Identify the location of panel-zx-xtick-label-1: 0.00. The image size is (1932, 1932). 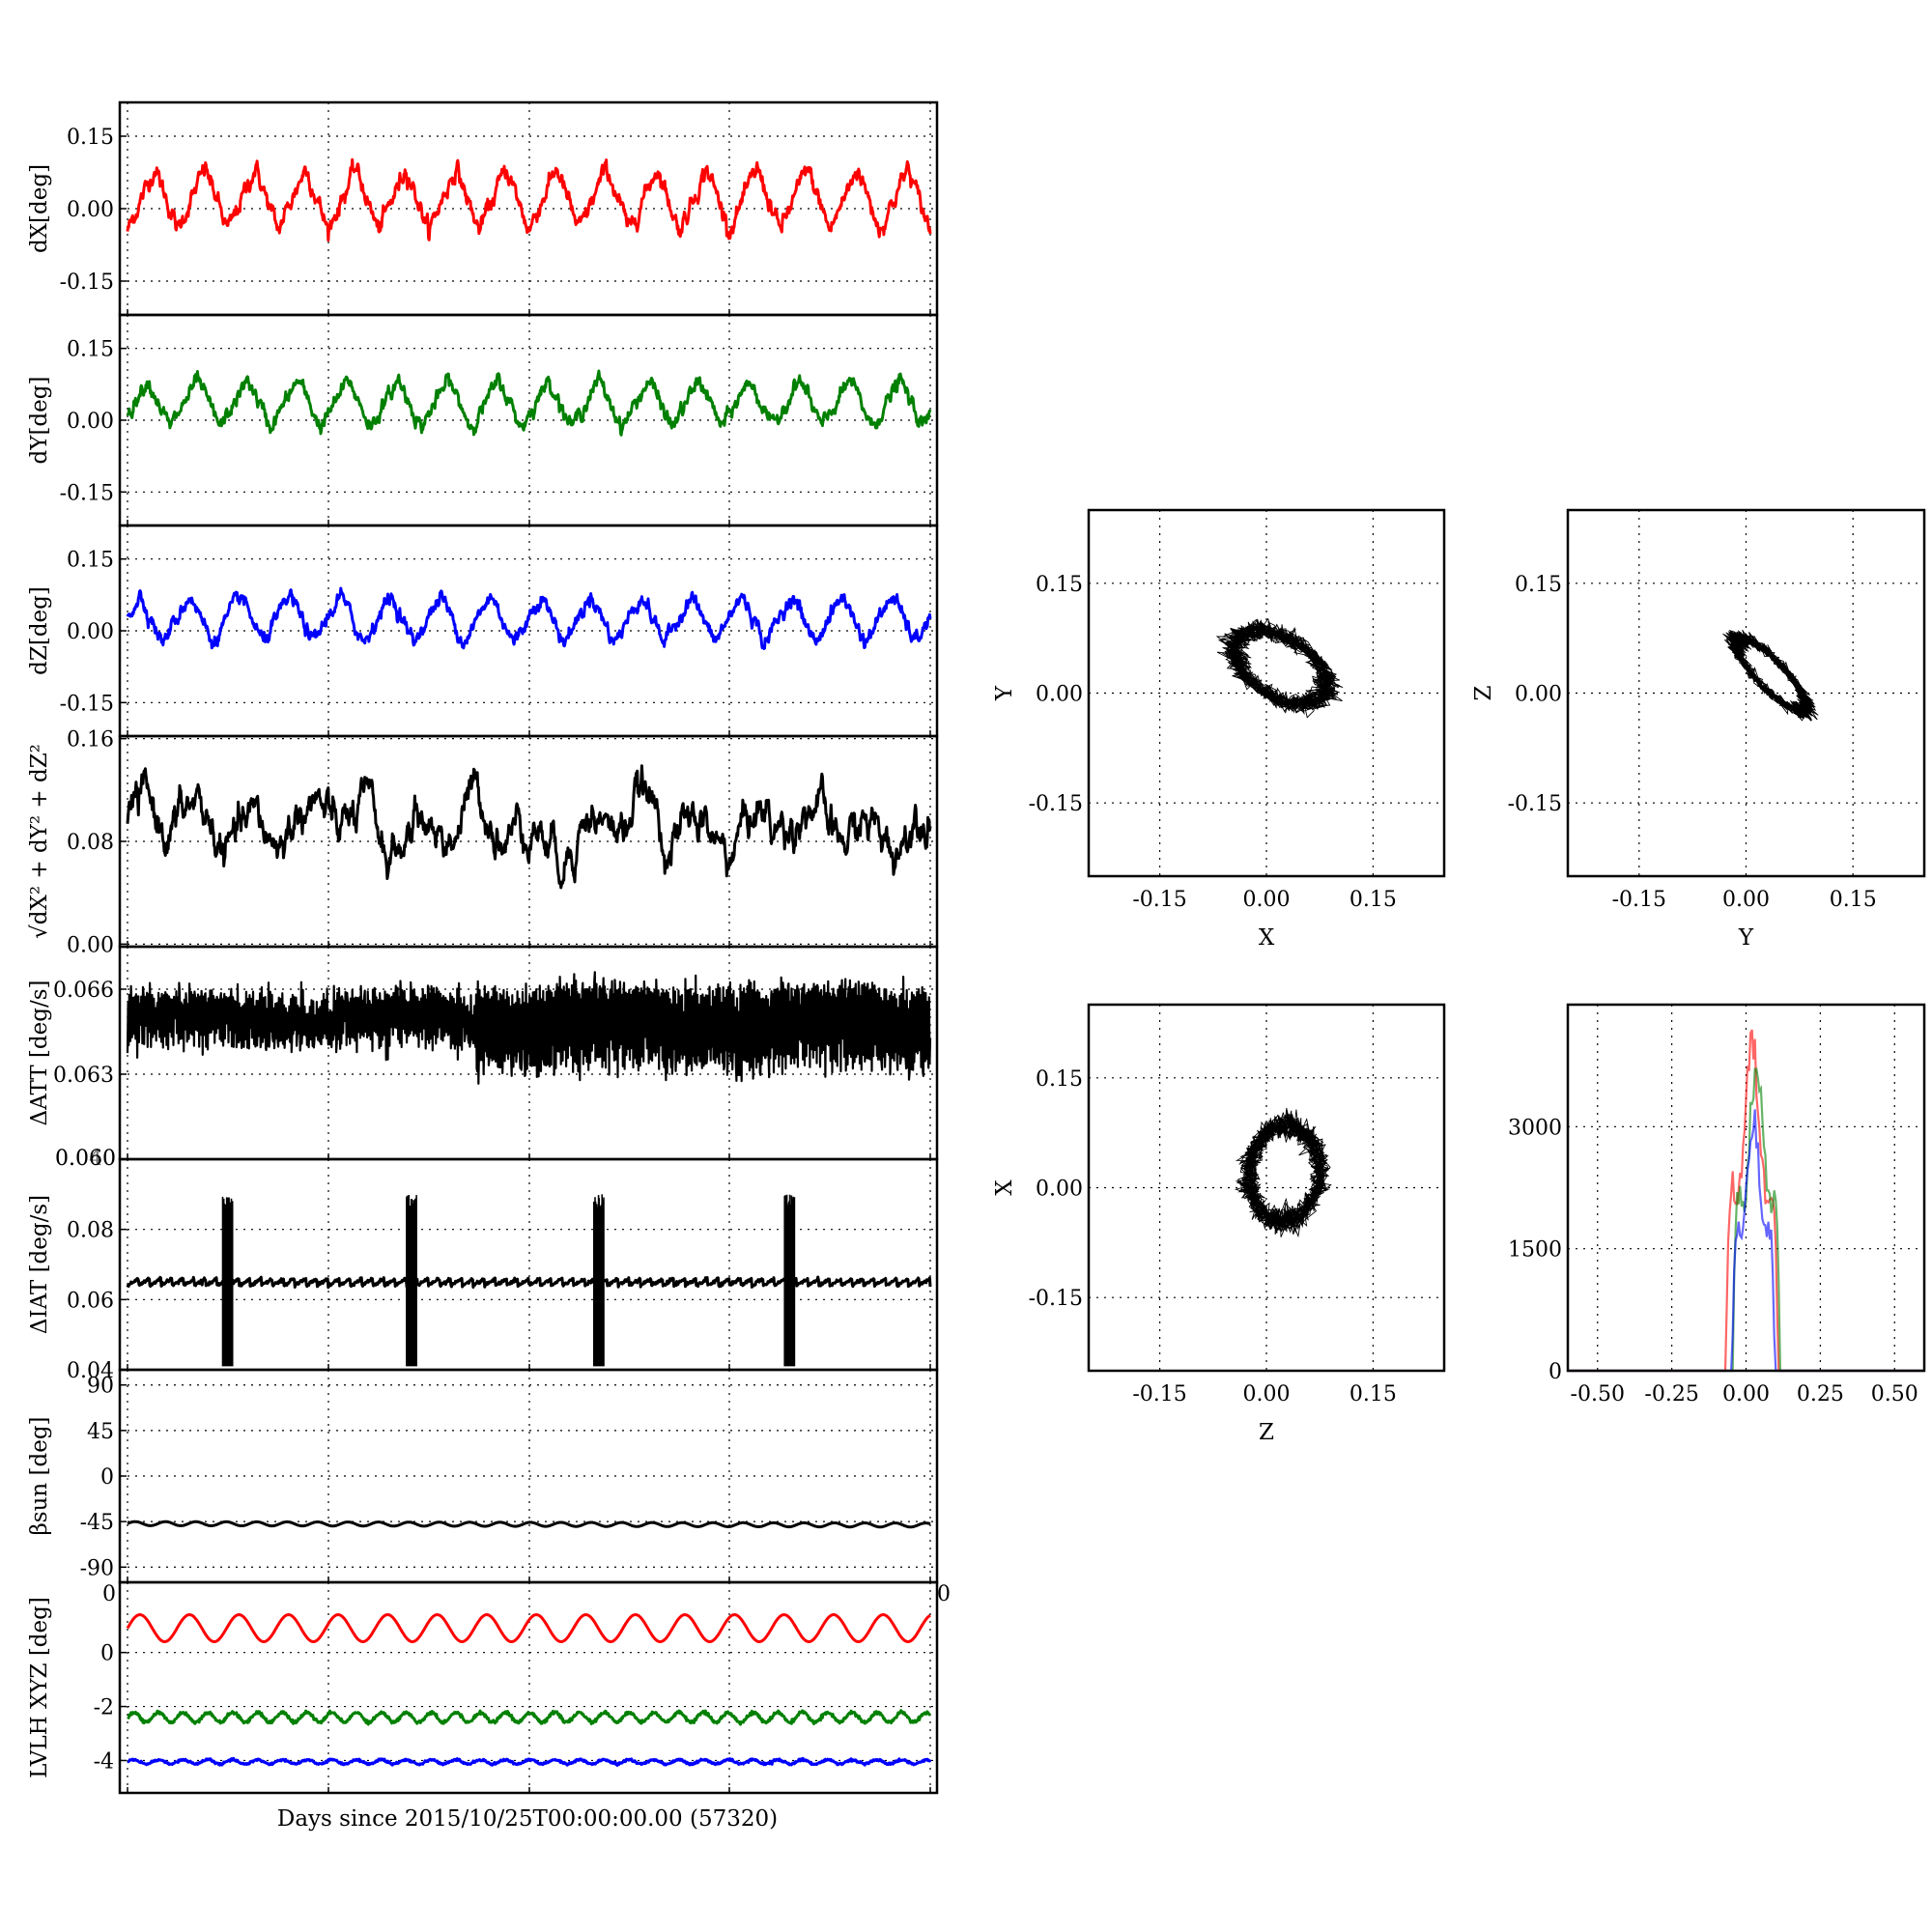
(1267, 1394).